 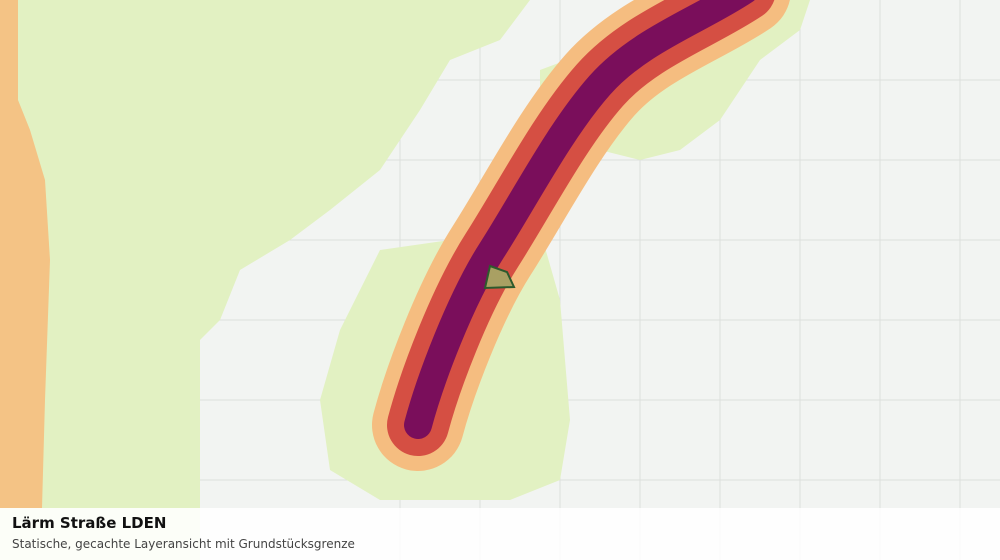 What do you see at coordinates (89, 523) in the screenshot?
I see `layer-title: Lärm Straße LDEN` at bounding box center [89, 523].